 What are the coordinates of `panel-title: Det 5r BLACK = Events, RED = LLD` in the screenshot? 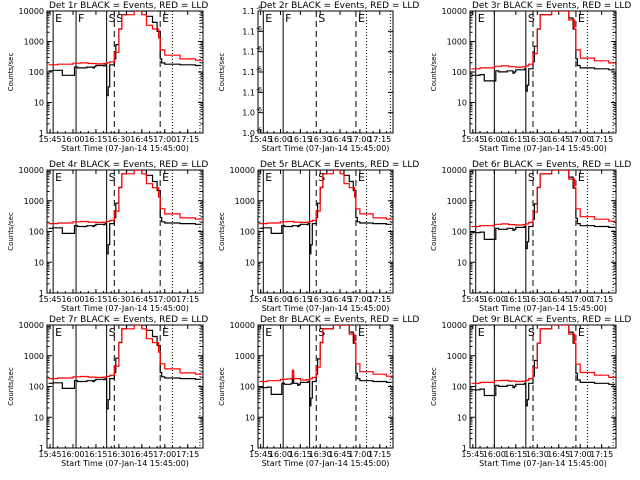 It's located at (339, 165).